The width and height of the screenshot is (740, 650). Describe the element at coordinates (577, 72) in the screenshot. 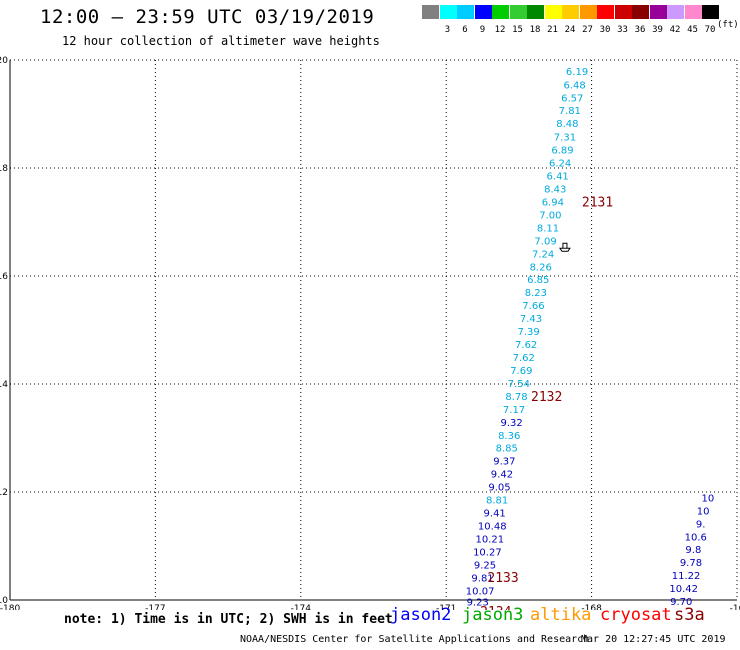

I see `wave-height-label: 6.19` at that location.